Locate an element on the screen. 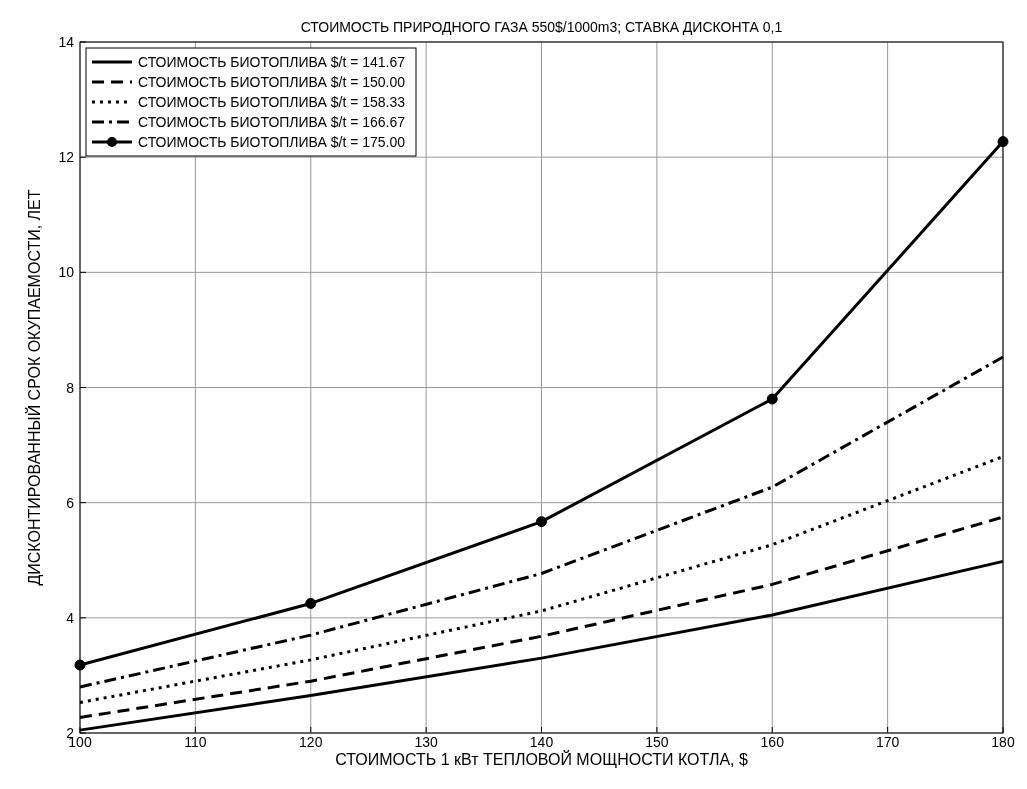  x-tick-label: 130 is located at coordinates (426, 742).